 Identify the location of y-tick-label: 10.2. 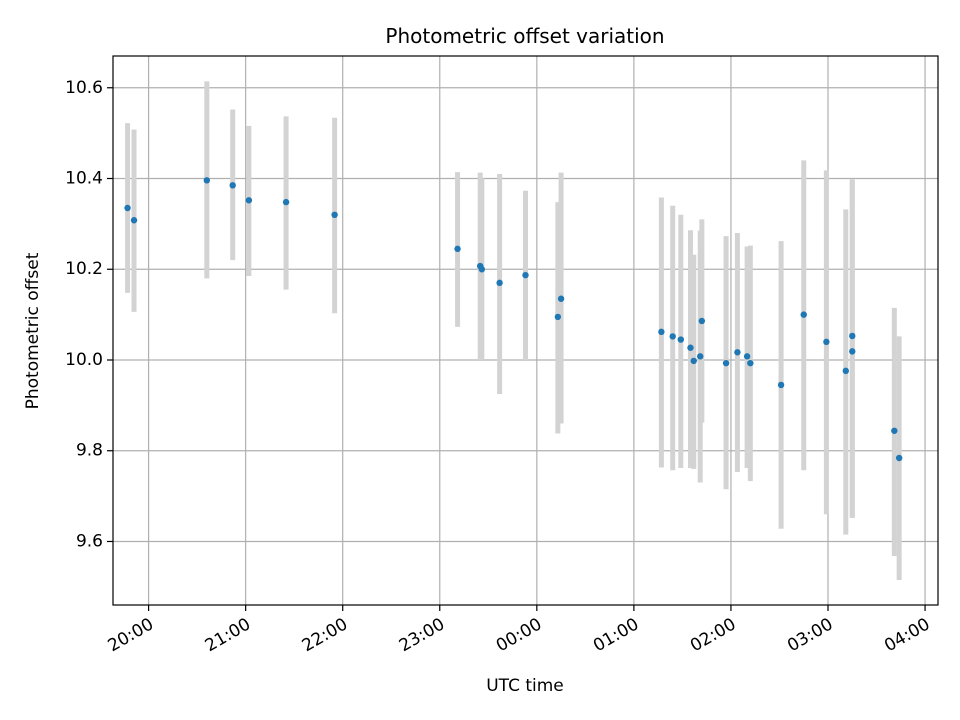
(84, 269).